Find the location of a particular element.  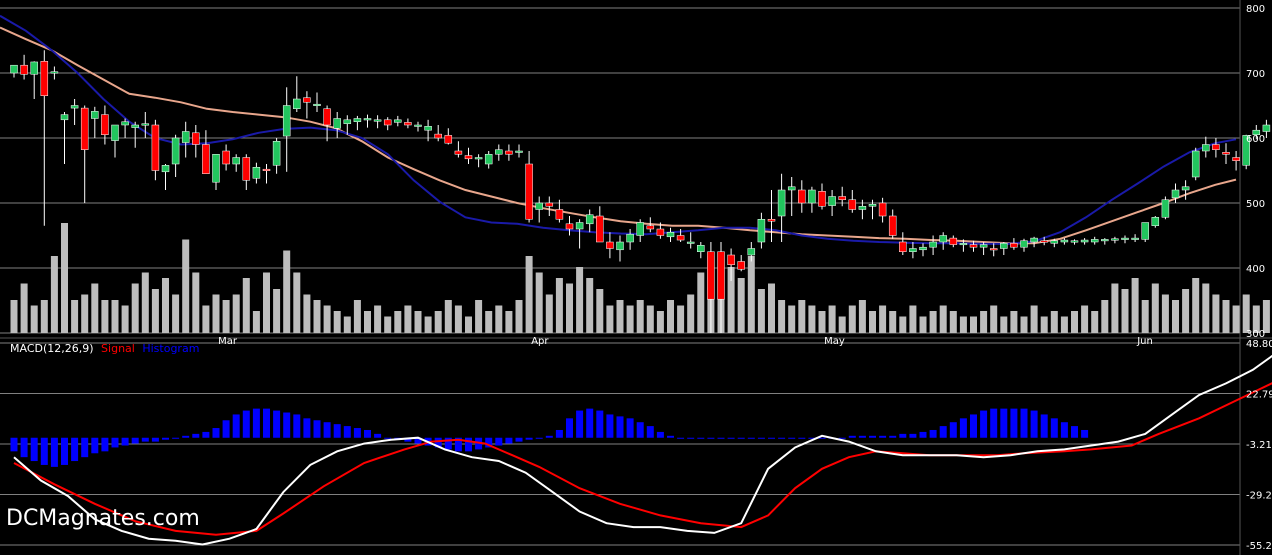

month-label: May is located at coordinates (834, 341).